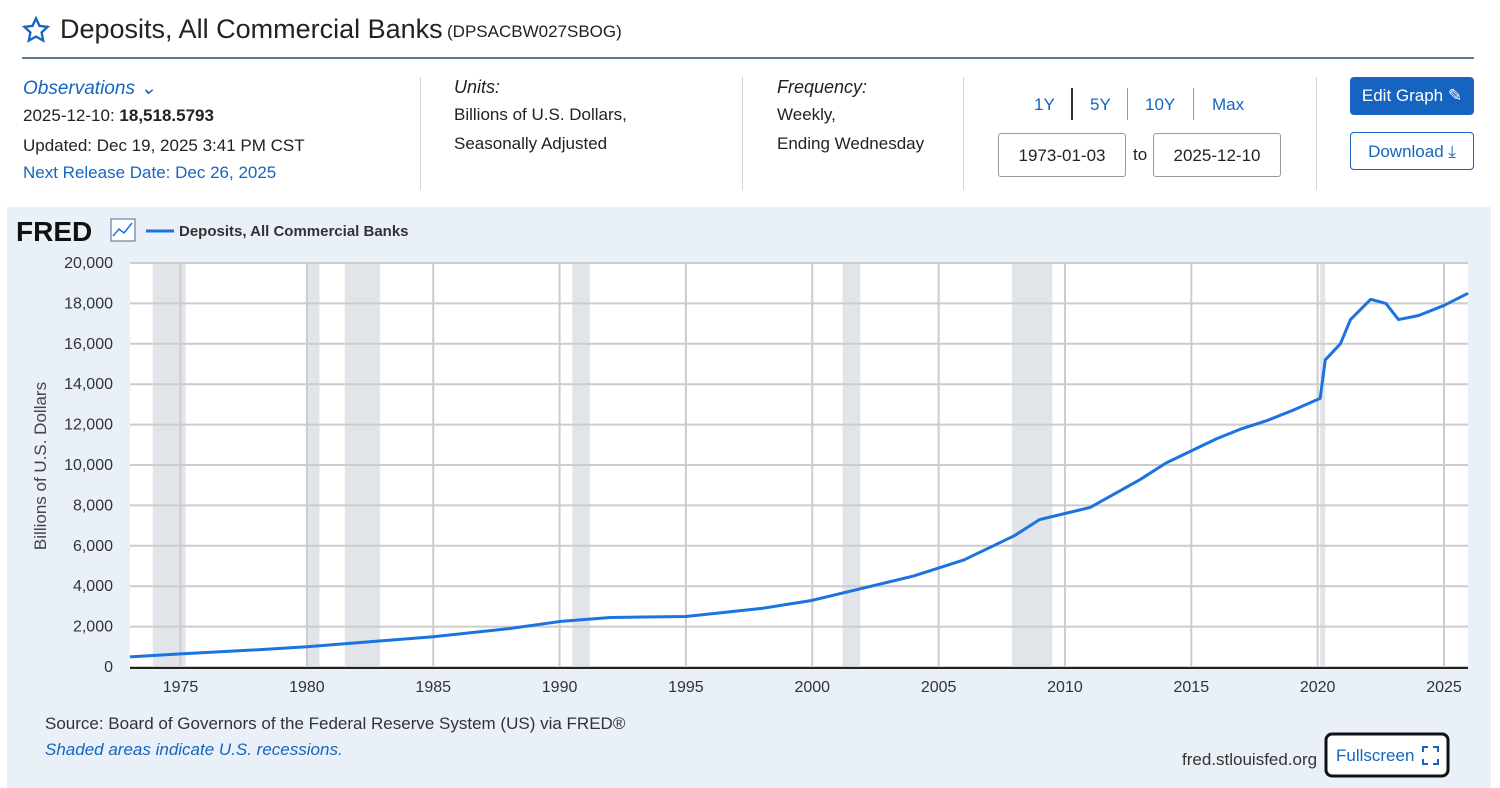 The height and width of the screenshot is (788, 1500). Describe the element at coordinates (108, 667) in the screenshot. I see `y-tick-label: 0` at that location.